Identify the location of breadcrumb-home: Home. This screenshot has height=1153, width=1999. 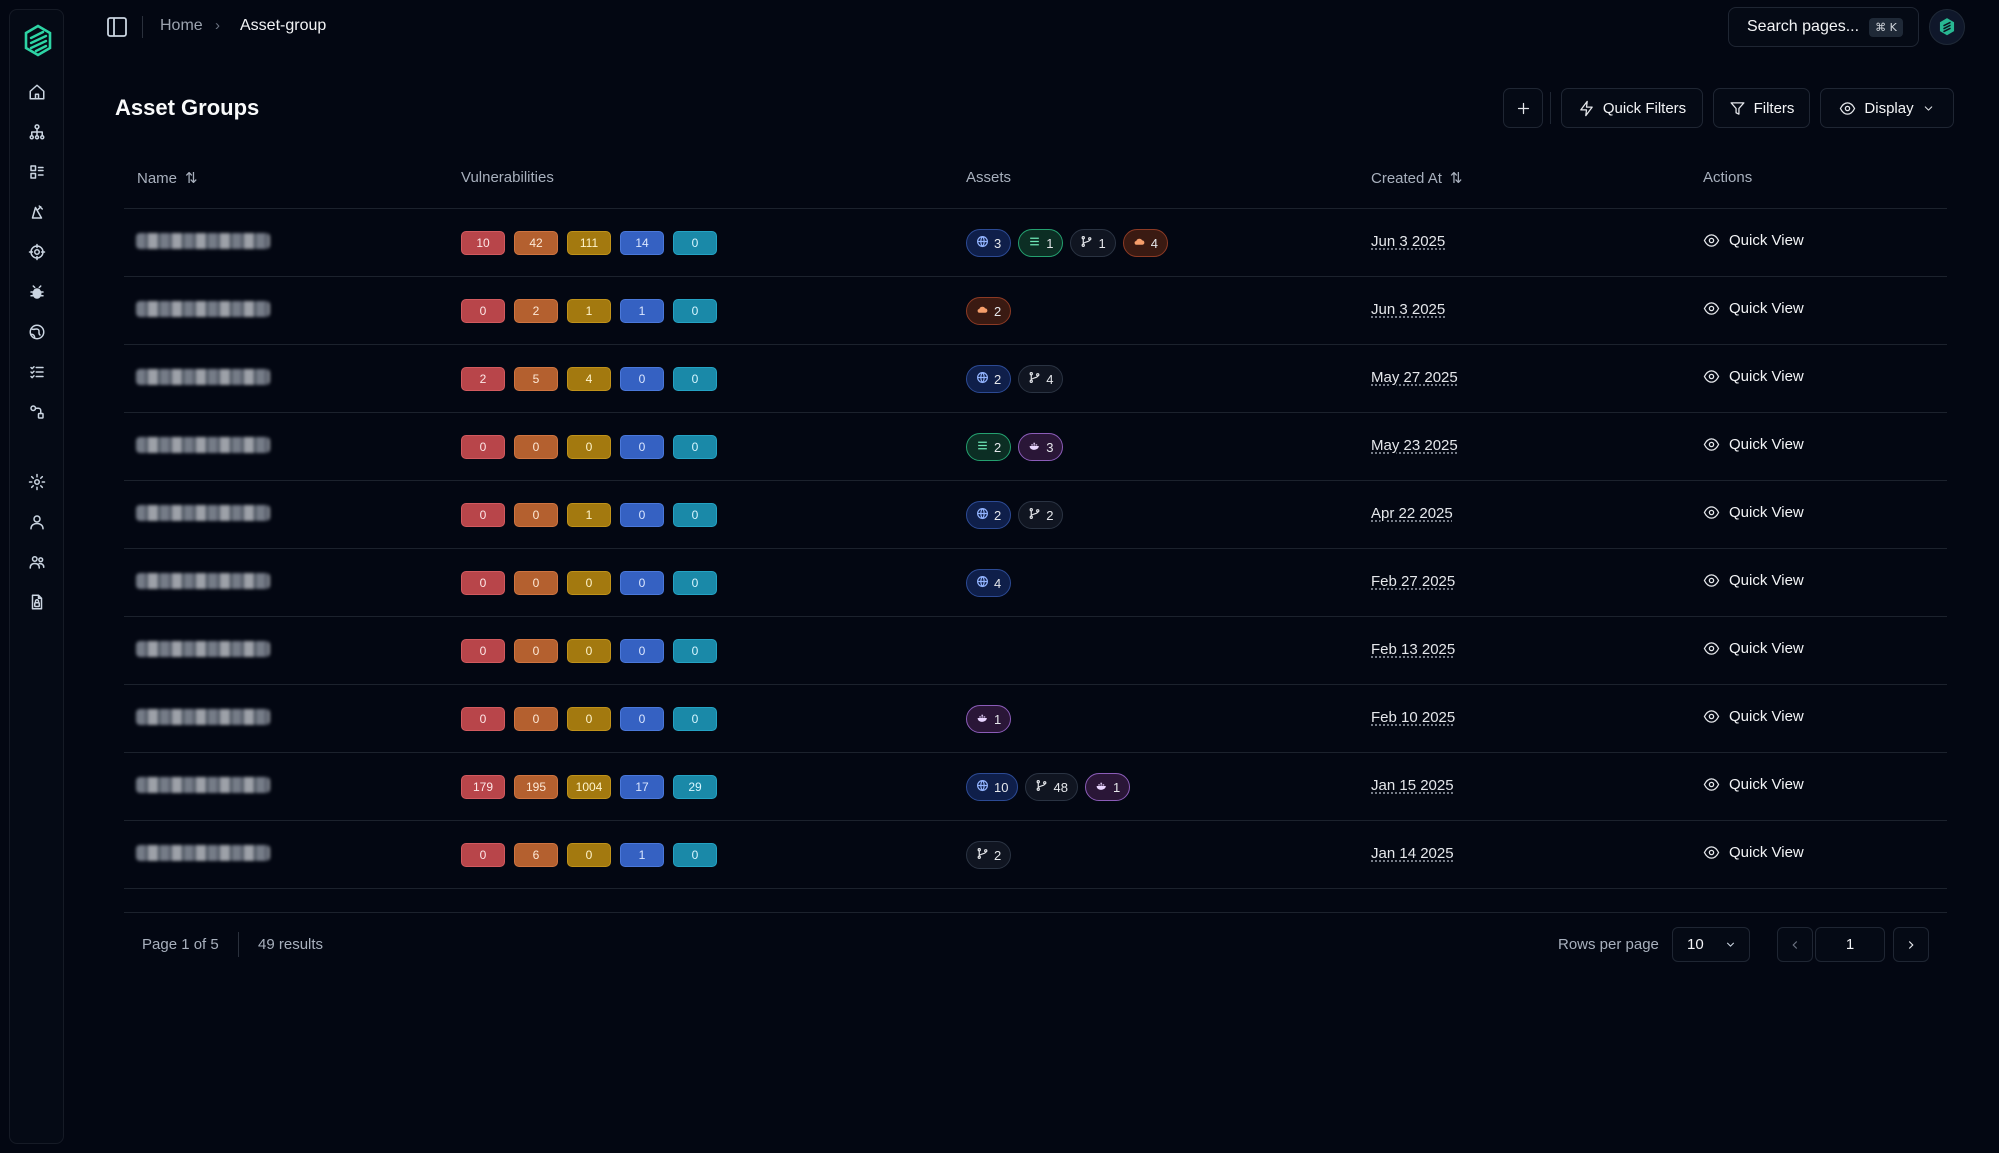
(181, 25).